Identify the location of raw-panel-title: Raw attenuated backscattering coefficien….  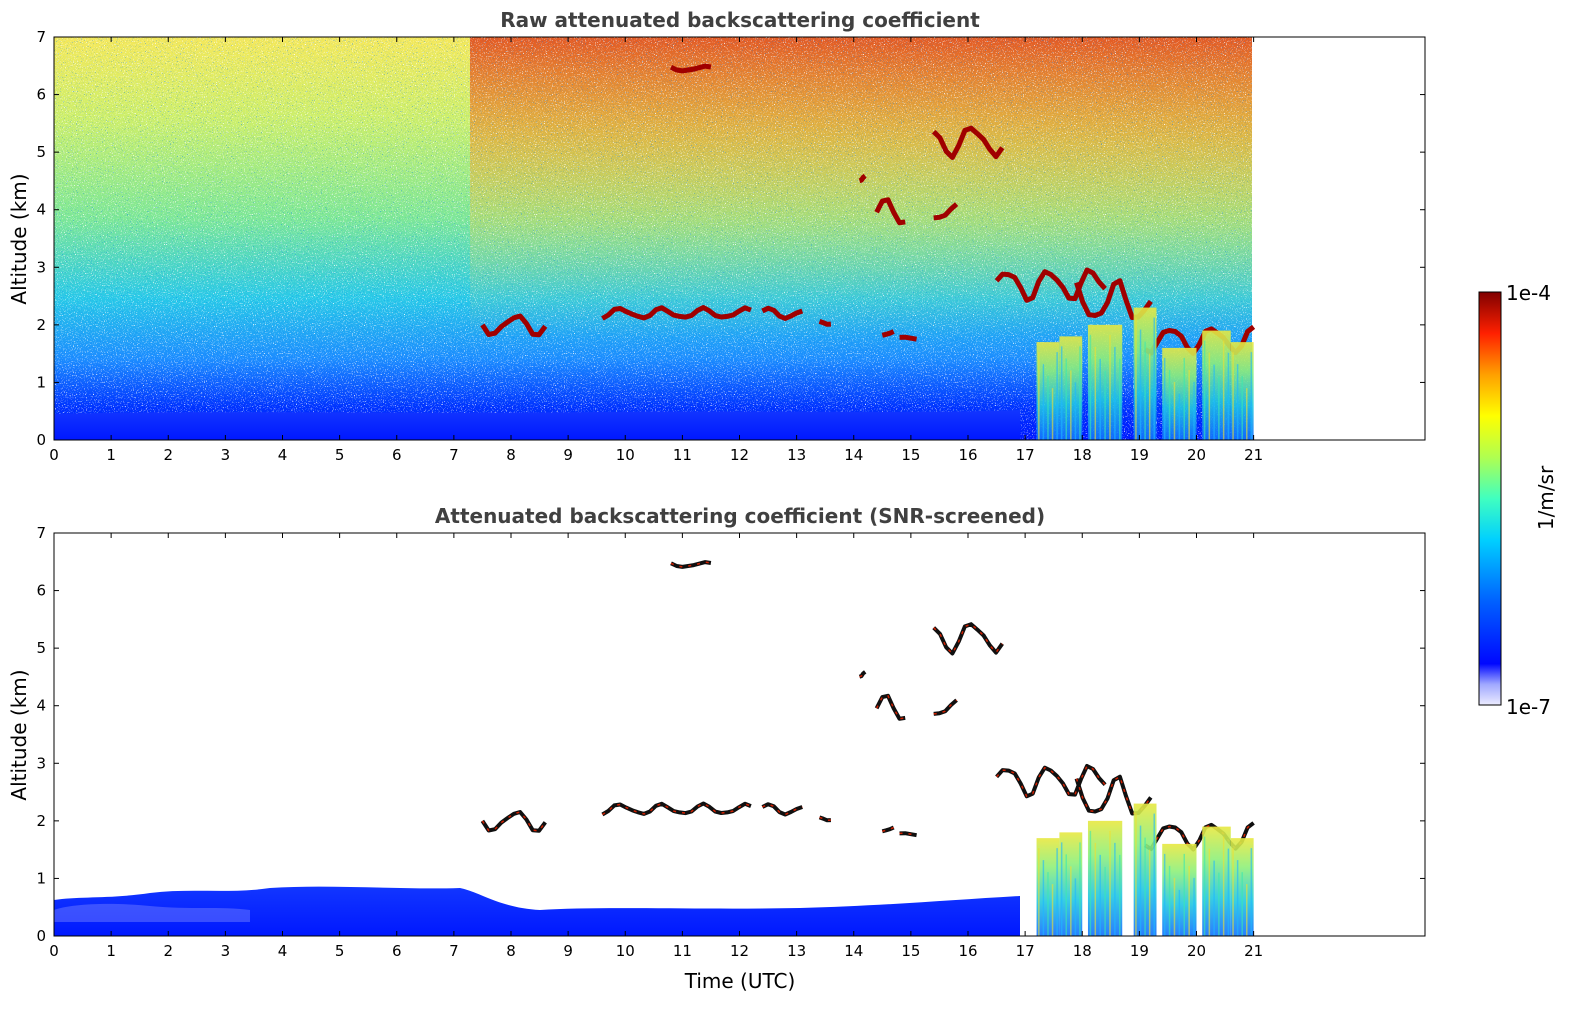
(740, 20).